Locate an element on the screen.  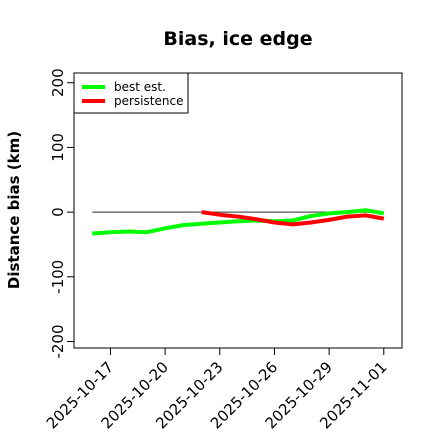
legend-box is located at coordinates (131, 93).